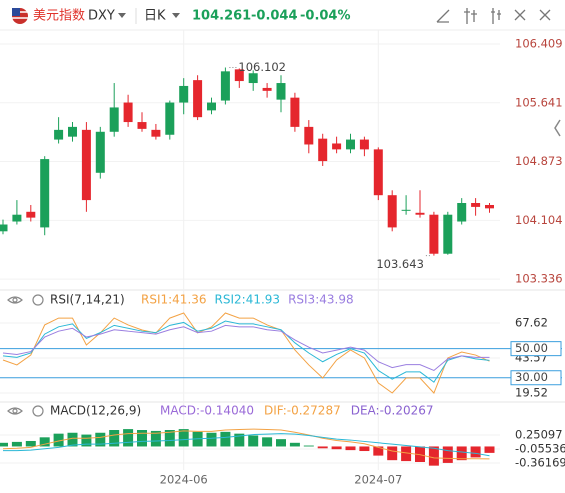 The image size is (565, 493). What do you see at coordinates (557, 128) in the screenshot?
I see `side-arrow` at bounding box center [557, 128].